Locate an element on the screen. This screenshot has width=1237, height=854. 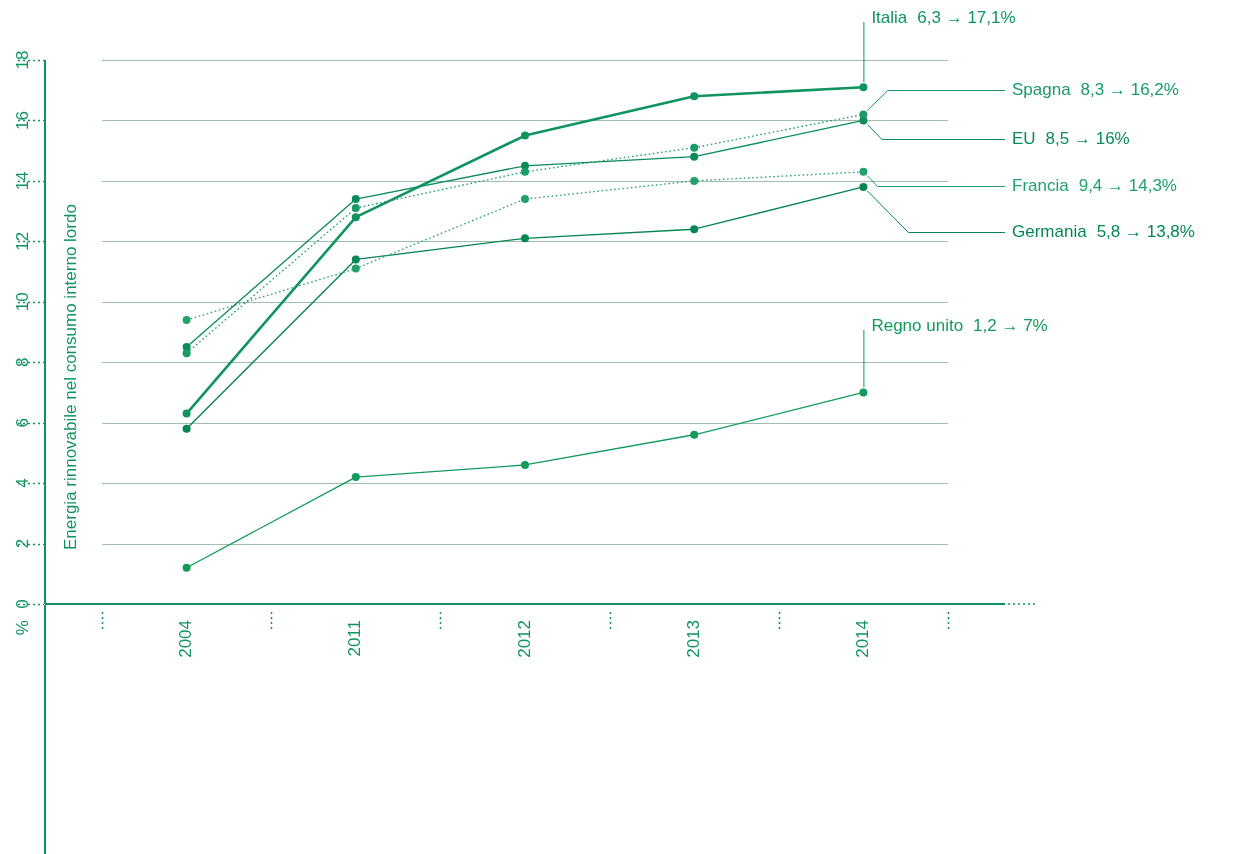
text: 8,3 → 16,2% is located at coordinates (1129, 89).